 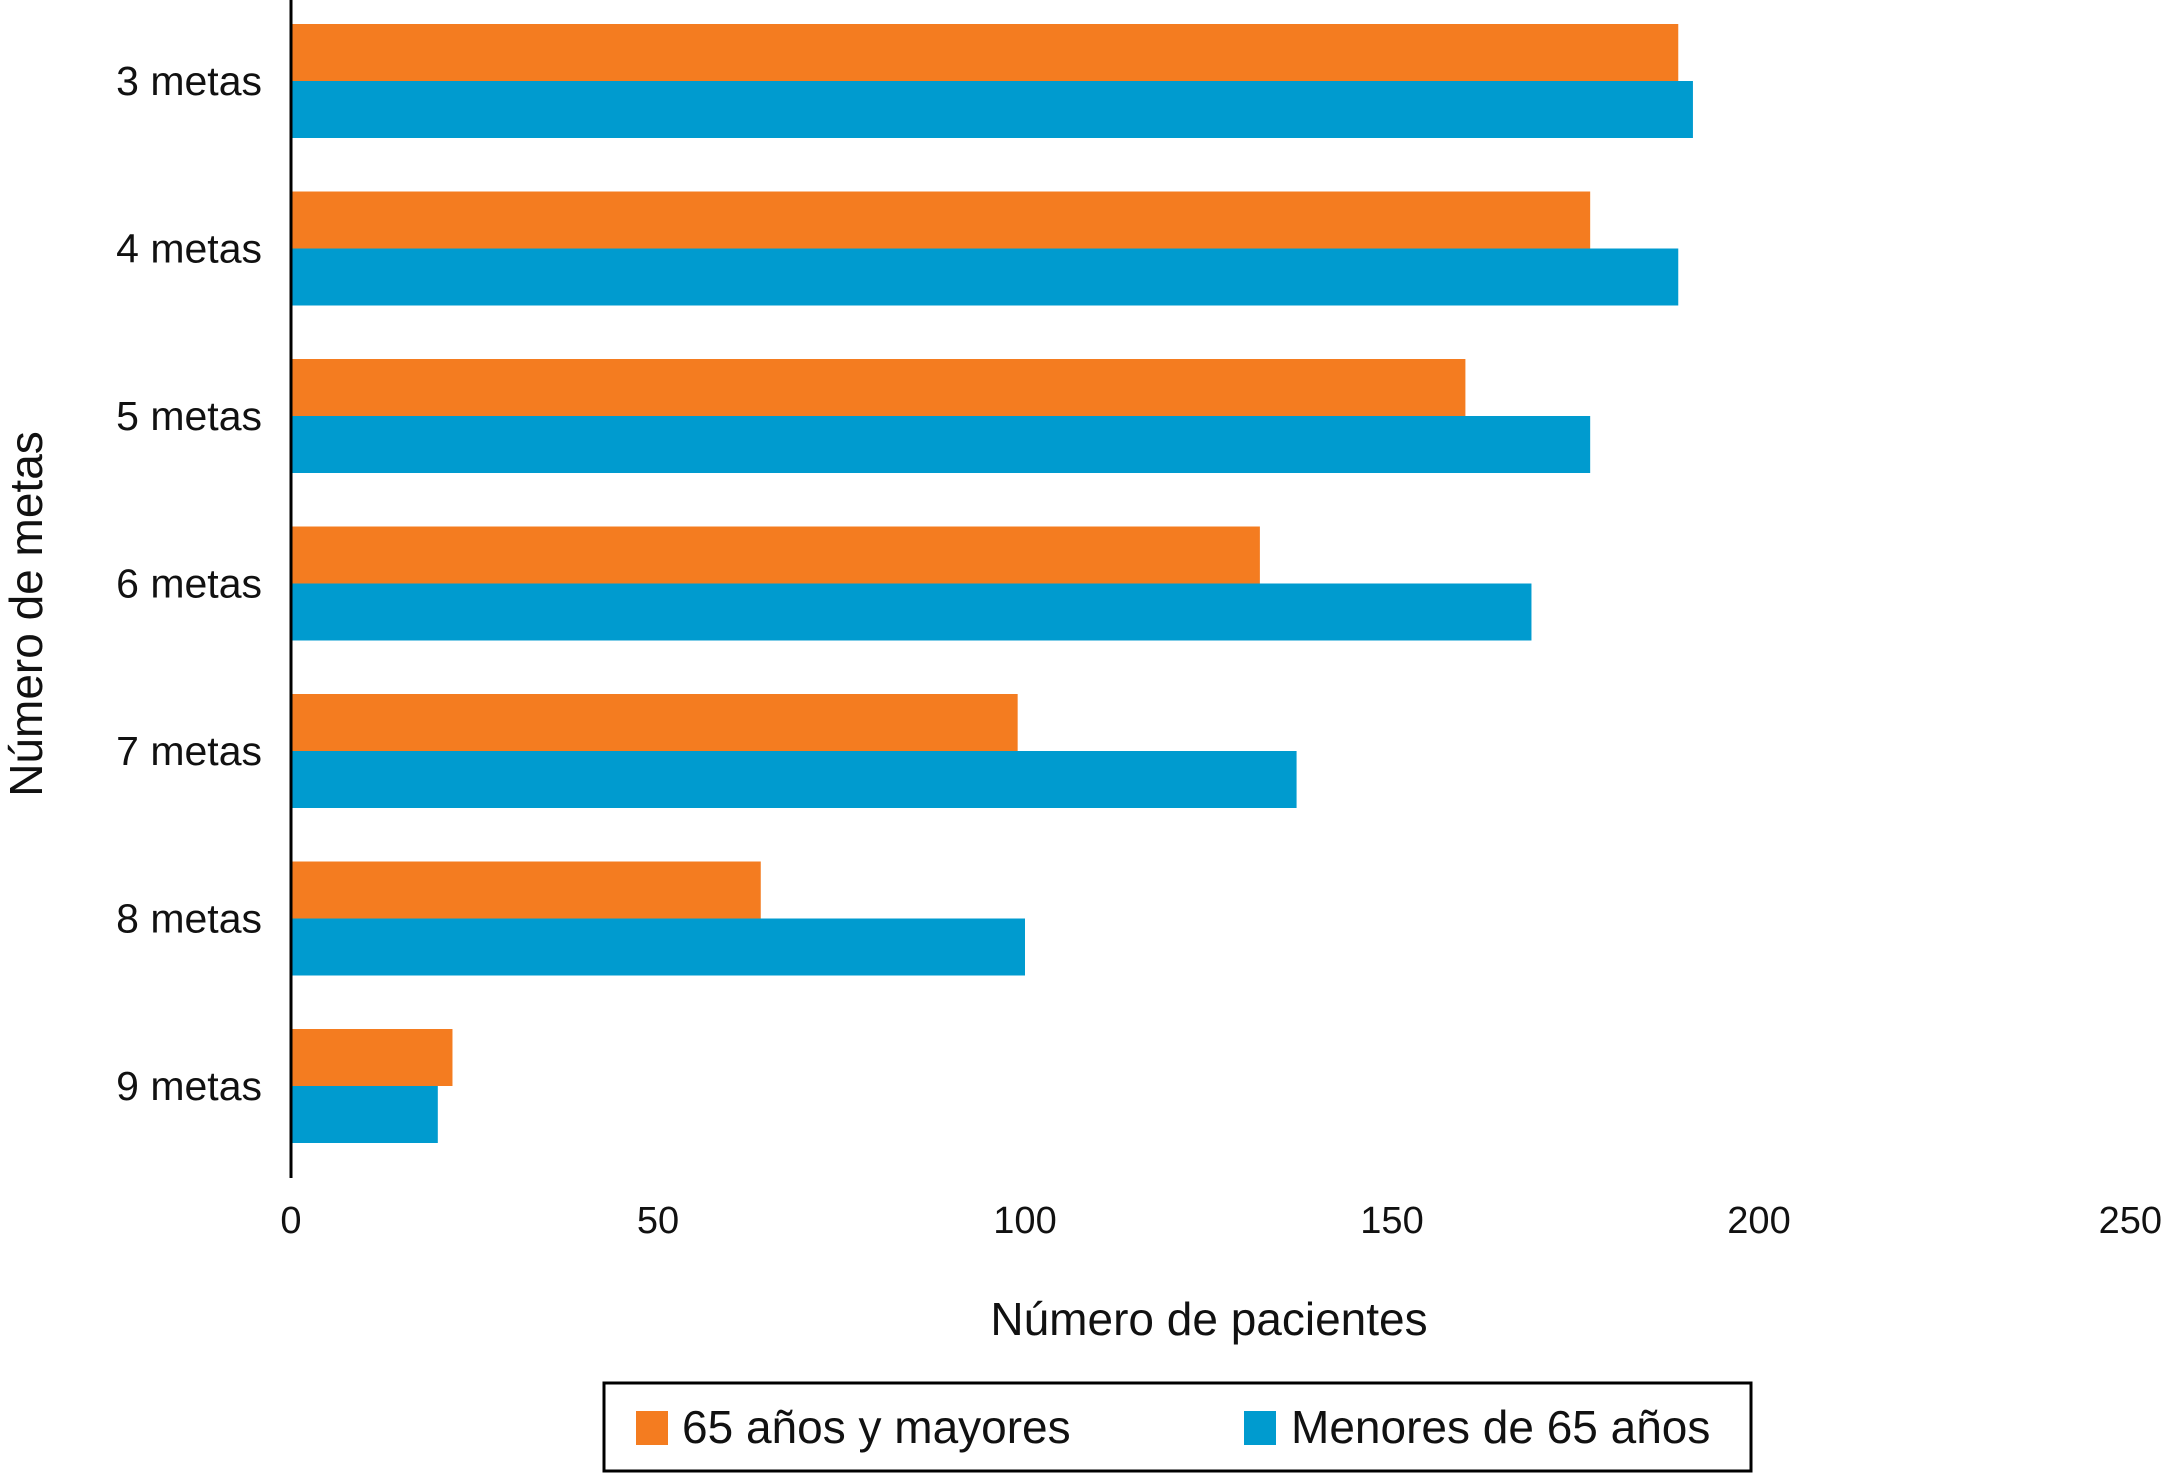 I want to click on x-tick-label-100: 100, so click(x=1024, y=1221).